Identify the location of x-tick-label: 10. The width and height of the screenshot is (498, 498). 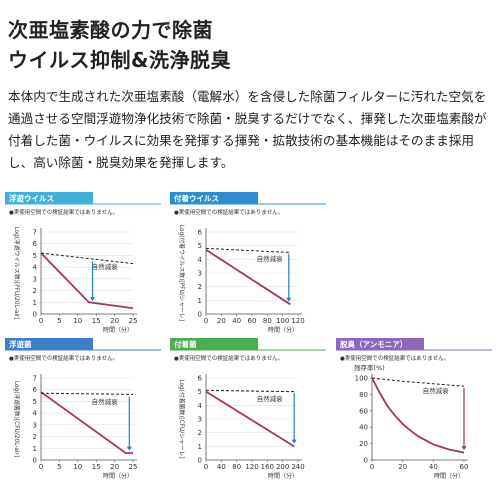
(77, 321).